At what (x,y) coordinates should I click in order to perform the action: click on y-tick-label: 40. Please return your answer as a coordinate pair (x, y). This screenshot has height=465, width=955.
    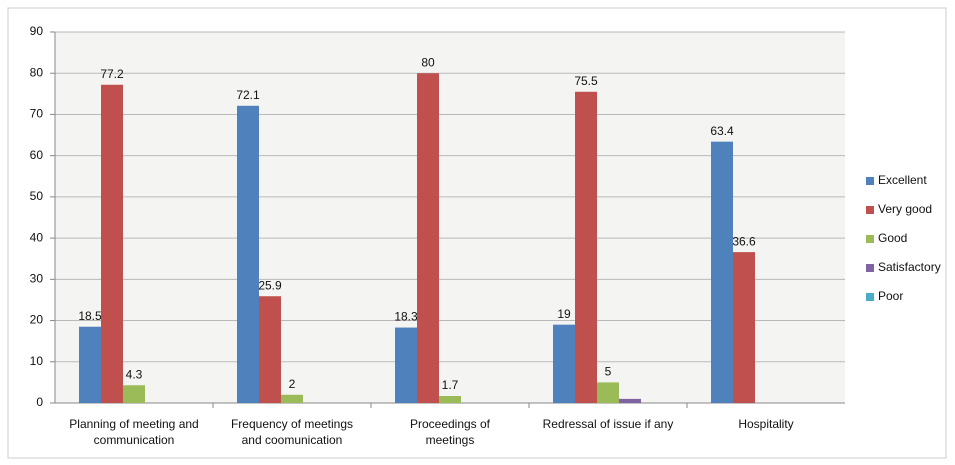
    Looking at the image, I should click on (37, 237).